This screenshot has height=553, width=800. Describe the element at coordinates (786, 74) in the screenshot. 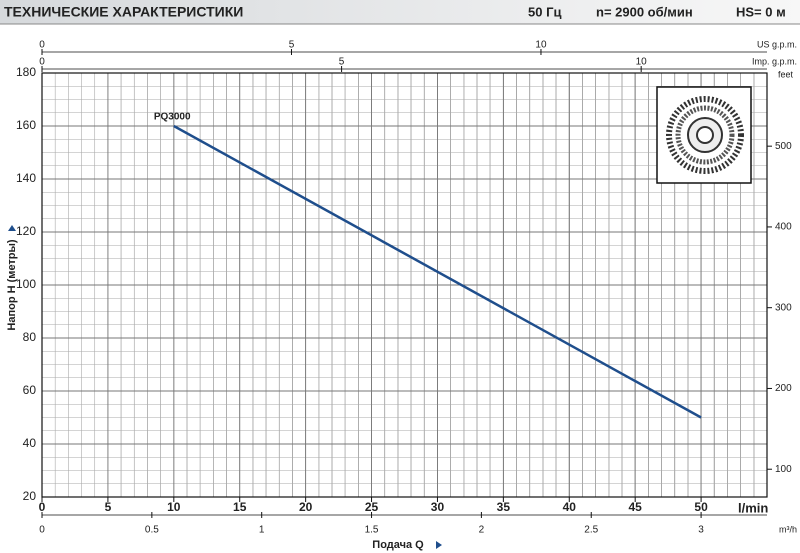

I see `y2-axis-title: feet` at that location.